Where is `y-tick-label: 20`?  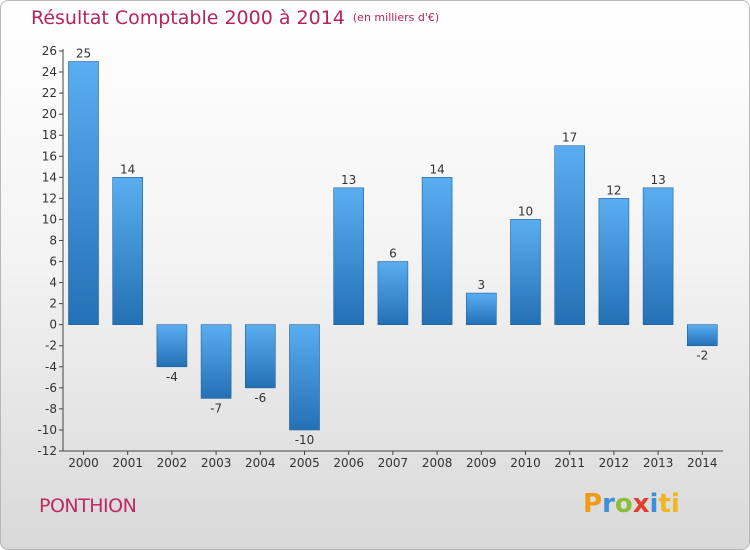
y-tick-label: 20 is located at coordinates (49, 114).